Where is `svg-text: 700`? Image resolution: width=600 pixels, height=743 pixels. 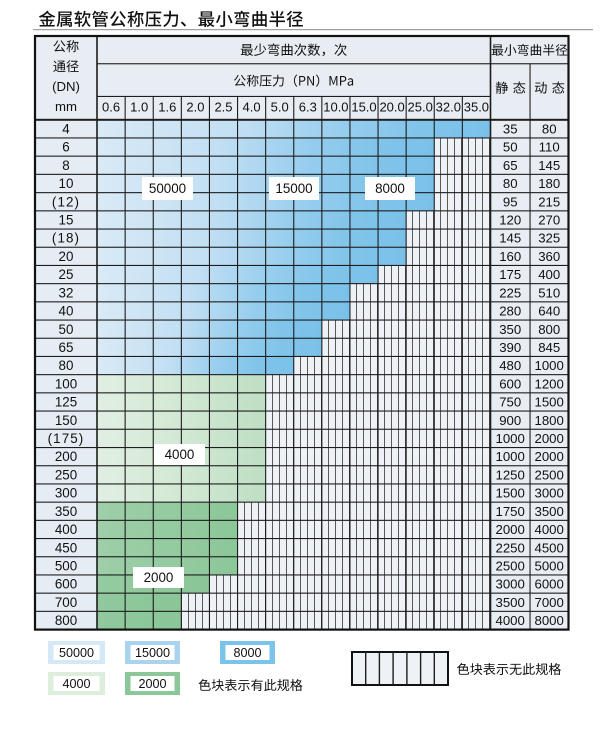 svg-text: 700 is located at coordinates (66, 602).